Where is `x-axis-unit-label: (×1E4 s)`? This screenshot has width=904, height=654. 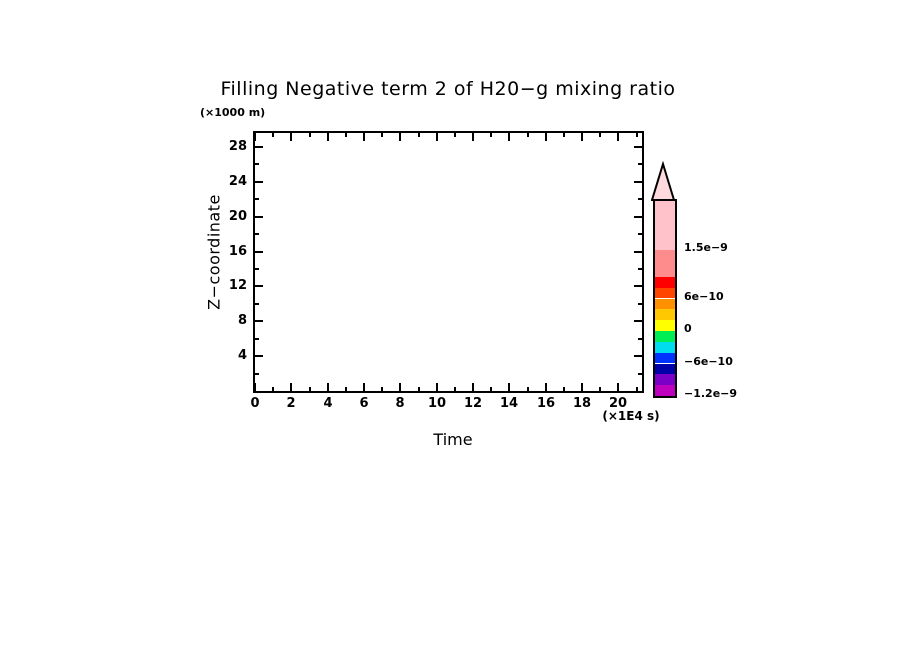 x-axis-unit-label: (×1E4 s) is located at coordinates (631, 416).